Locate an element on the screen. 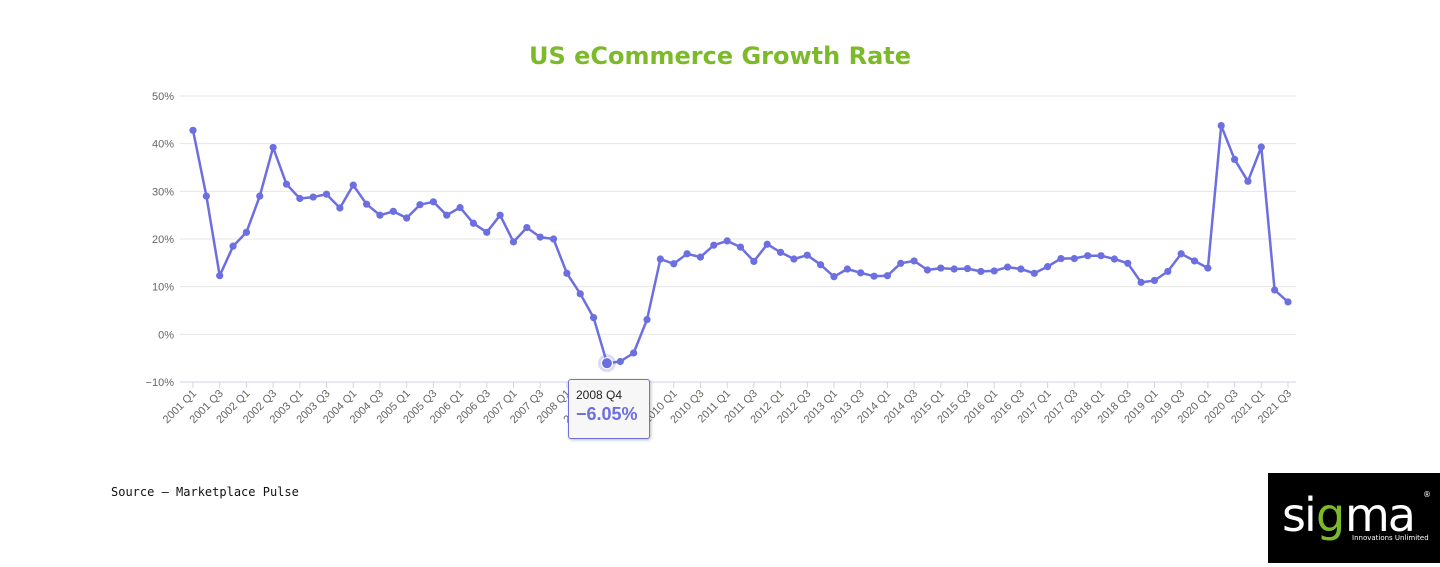  sigma-logo: si g ma ® Innovations Unlimited is located at coordinates (1354, 518).